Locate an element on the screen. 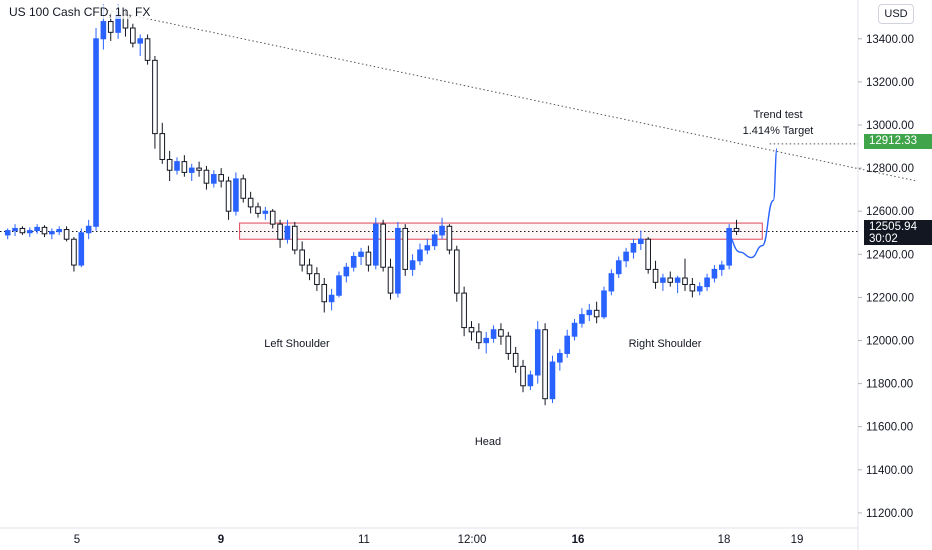 The image size is (932, 550). time-tick-label: 5 is located at coordinates (77, 540).